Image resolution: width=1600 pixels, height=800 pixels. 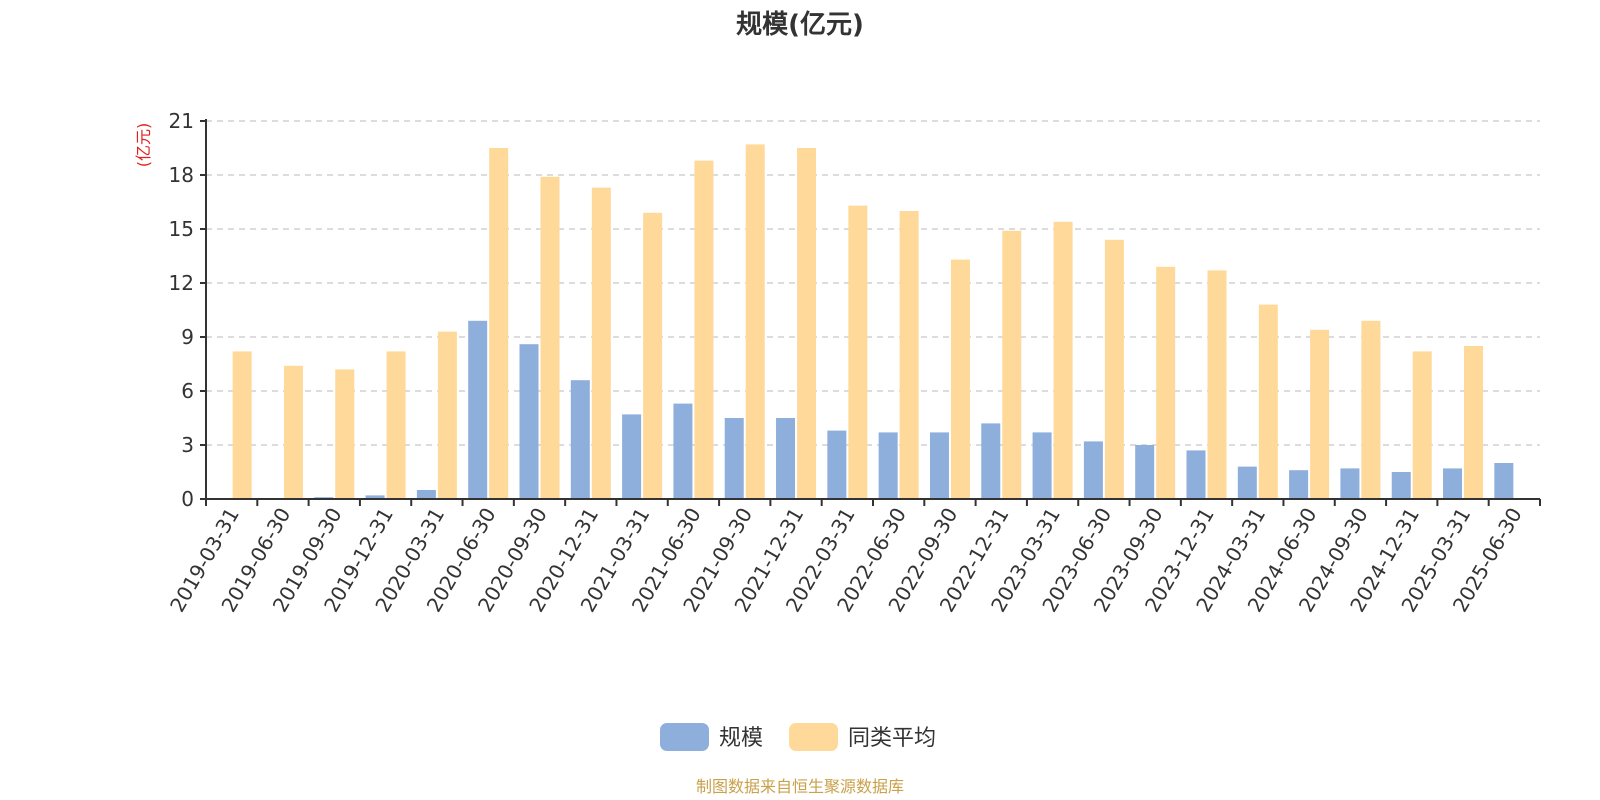 I want to click on y-tick-label: 0, so click(x=187, y=499).